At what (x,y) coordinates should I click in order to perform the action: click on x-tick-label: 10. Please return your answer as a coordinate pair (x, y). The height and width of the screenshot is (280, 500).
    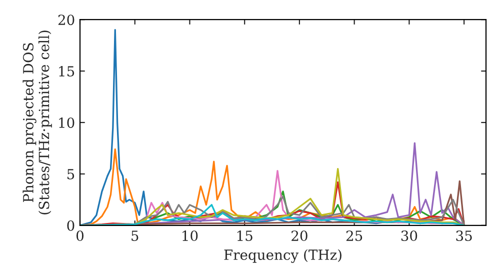
    Looking at the image, I should click on (190, 236).